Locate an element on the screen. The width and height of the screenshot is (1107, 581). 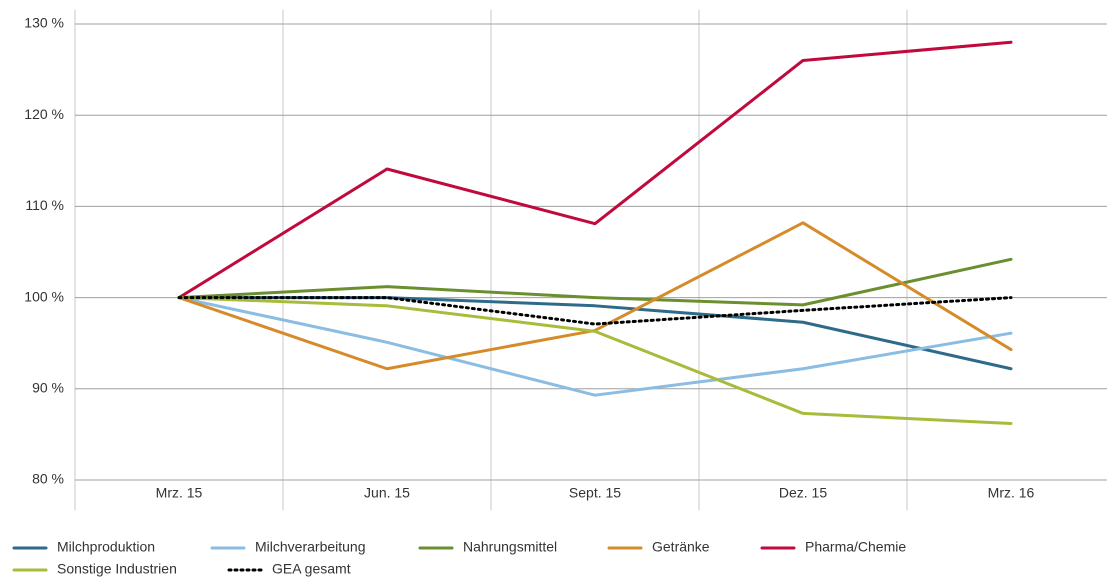
x-tick-label: Mrz. 16 is located at coordinates (1011, 493).